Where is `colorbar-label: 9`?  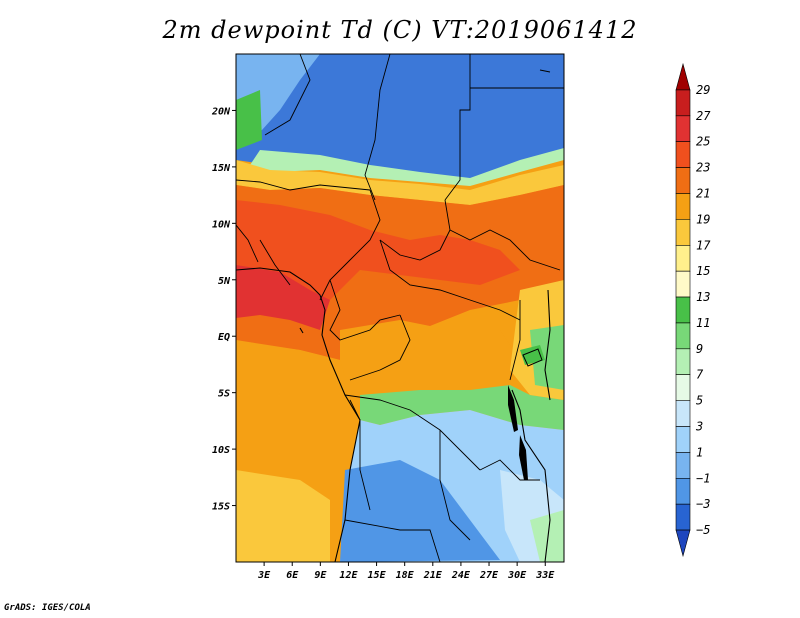 colorbar-label: 9 is located at coordinates (699, 349).